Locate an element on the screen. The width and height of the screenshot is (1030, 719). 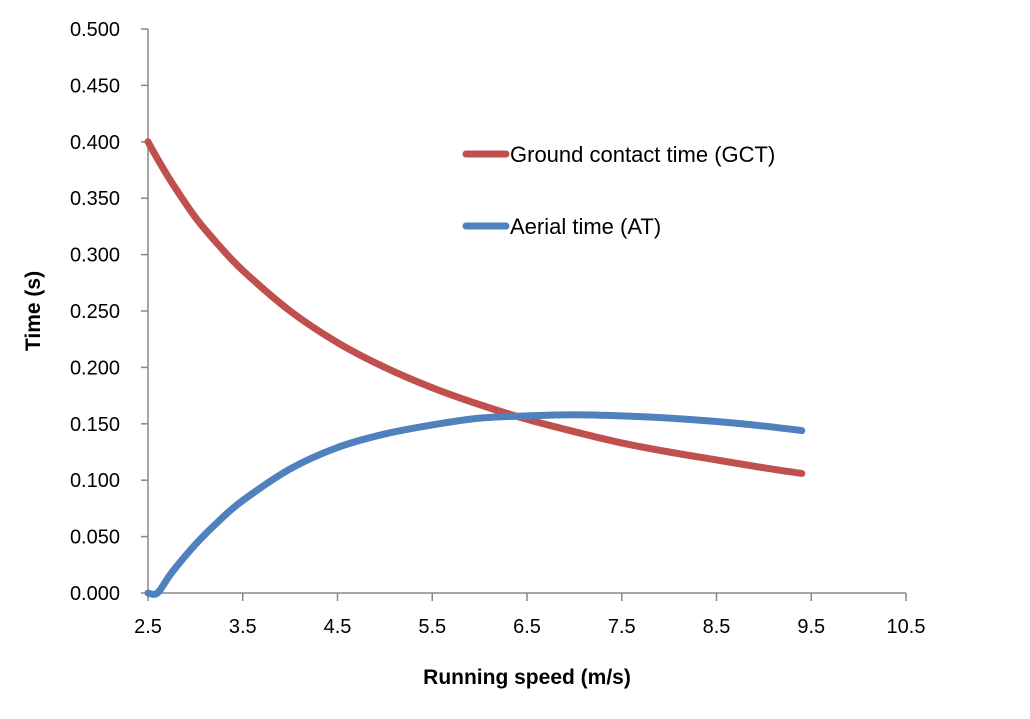
x-tick-label: 10.5 is located at coordinates (906, 627).